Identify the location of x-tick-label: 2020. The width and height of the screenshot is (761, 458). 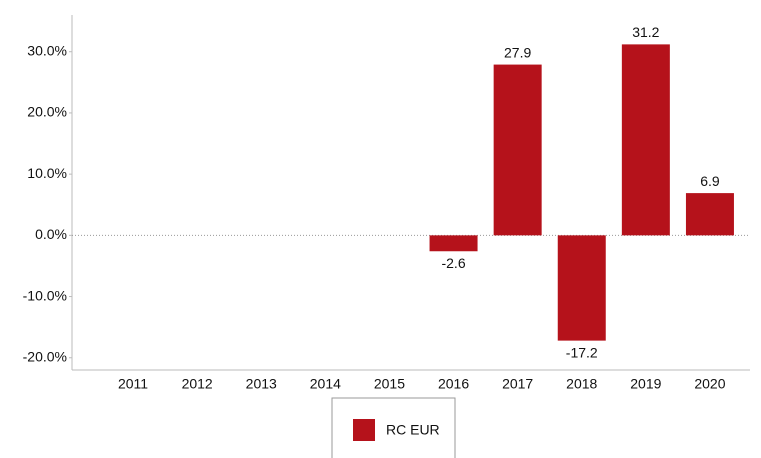
(709, 384).